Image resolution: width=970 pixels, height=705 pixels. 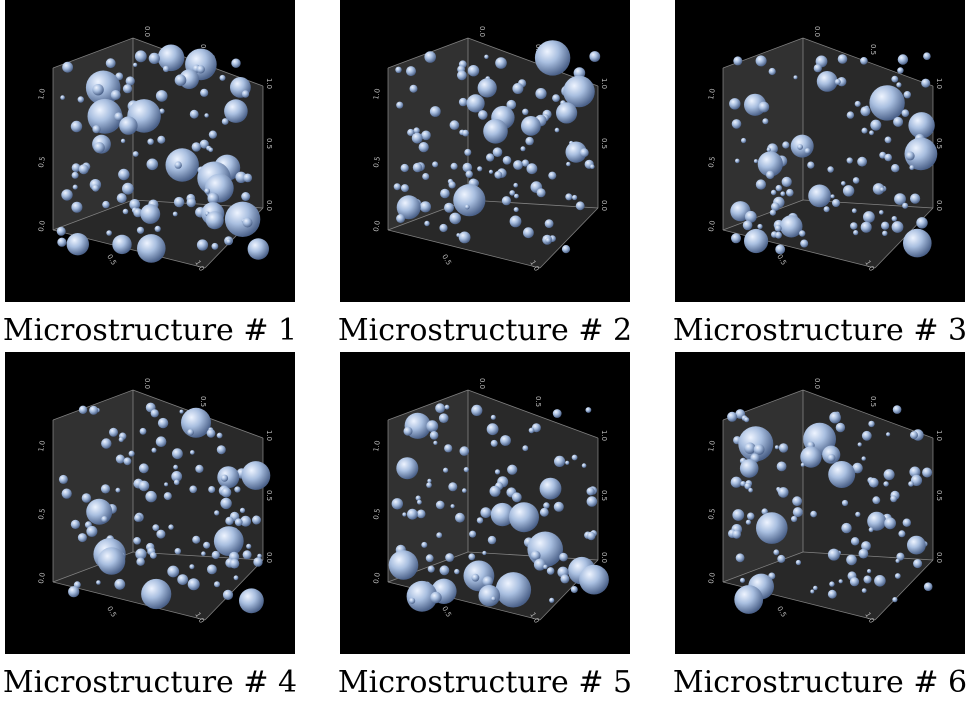 I want to click on caption-2: Microstructure # 2, so click(x=485, y=330).